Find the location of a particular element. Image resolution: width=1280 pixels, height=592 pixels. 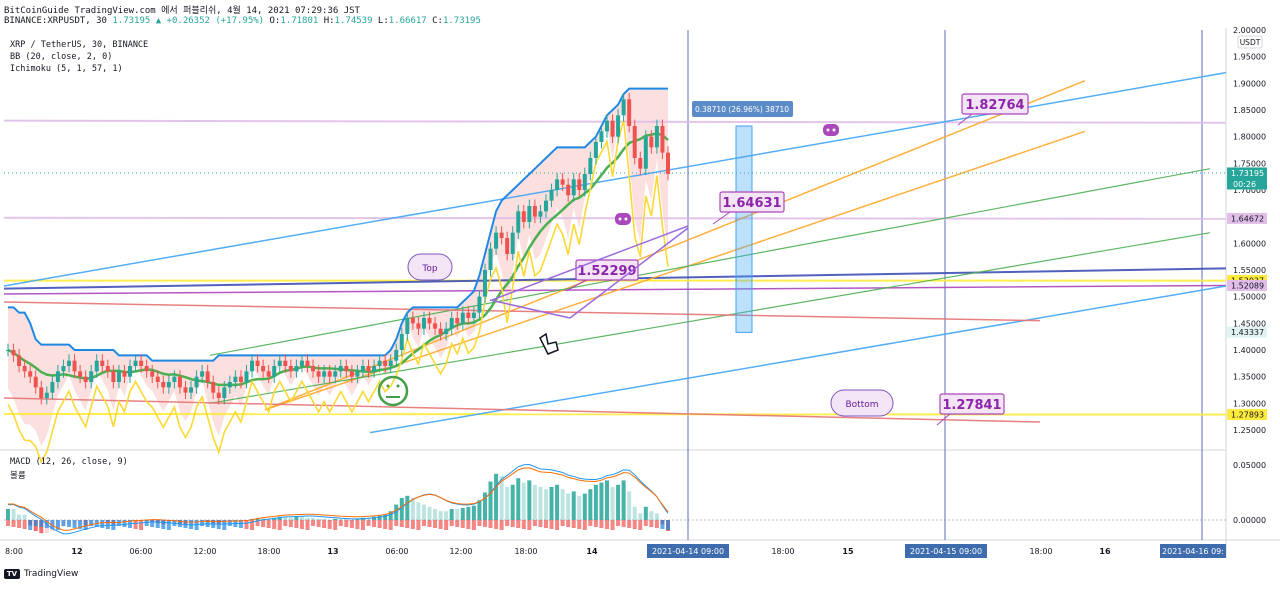

macd-tick-label: 0.00000 is located at coordinates (1249, 520).